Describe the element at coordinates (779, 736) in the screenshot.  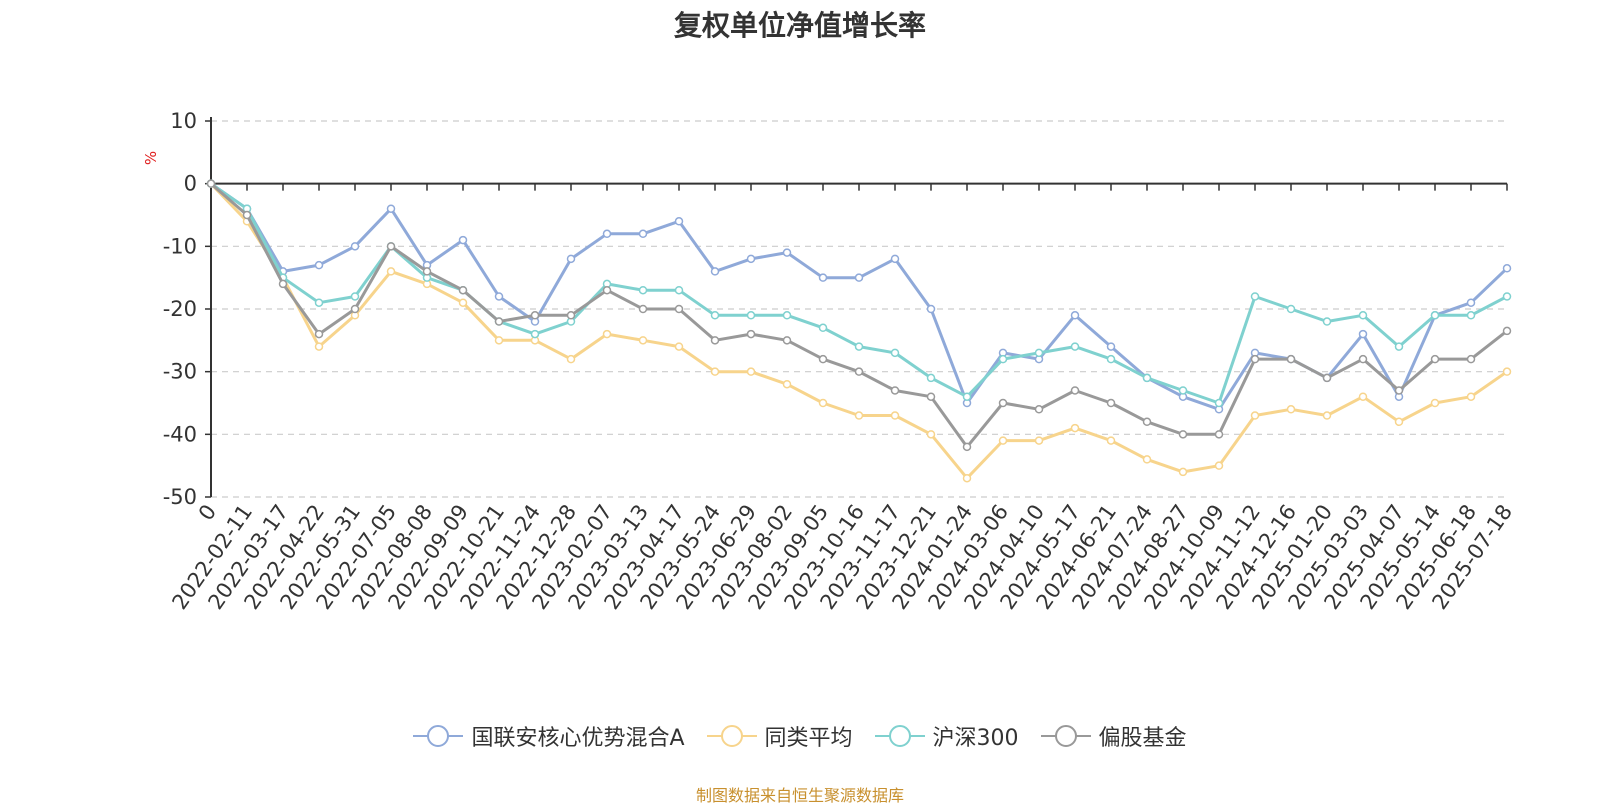
I see `legend-item: 同类平均` at that location.